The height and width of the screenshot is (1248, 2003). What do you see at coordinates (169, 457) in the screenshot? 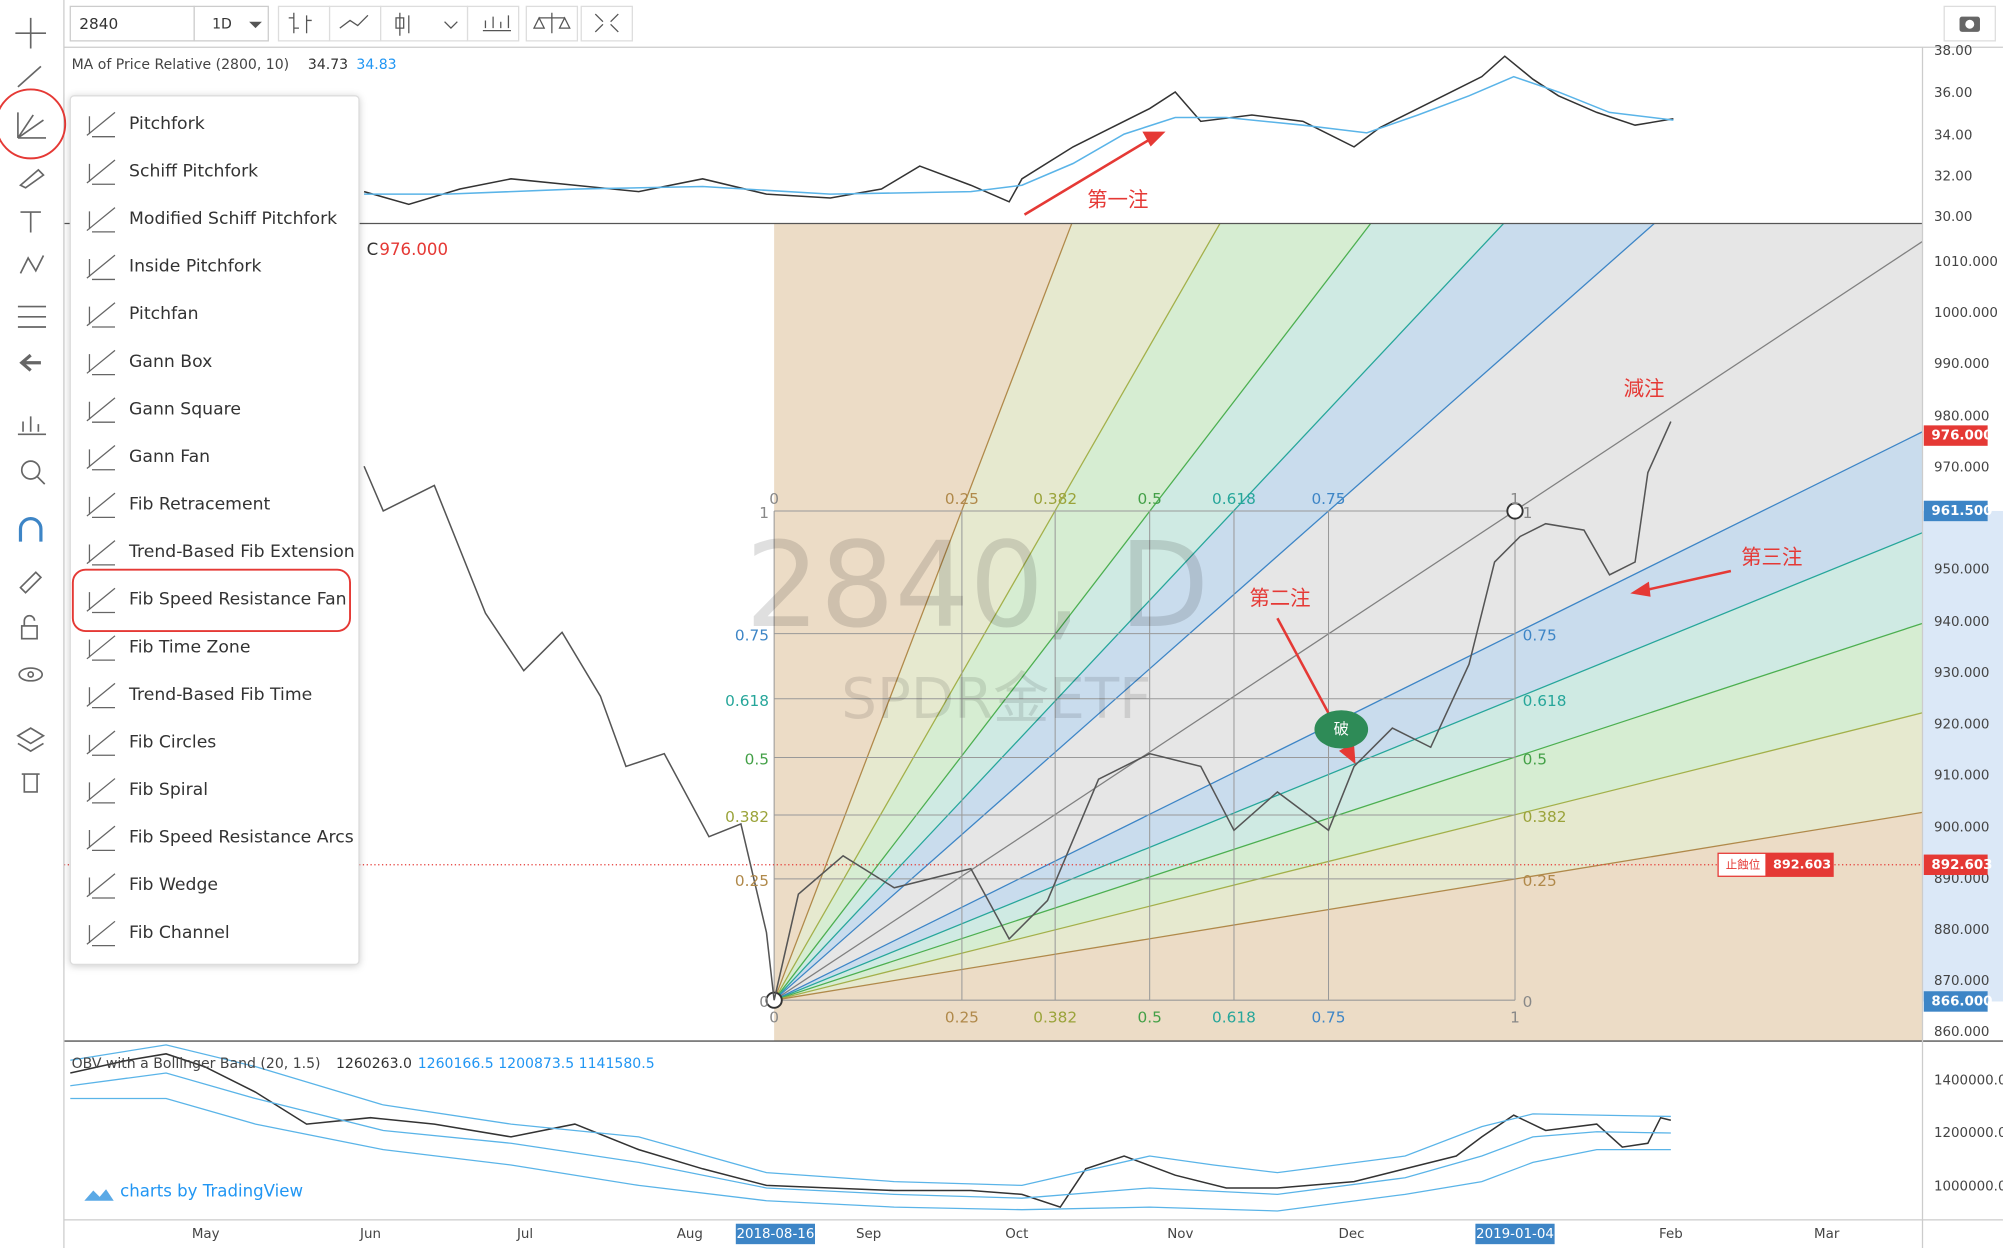
I see `menu-label: Gann Fan` at bounding box center [169, 457].